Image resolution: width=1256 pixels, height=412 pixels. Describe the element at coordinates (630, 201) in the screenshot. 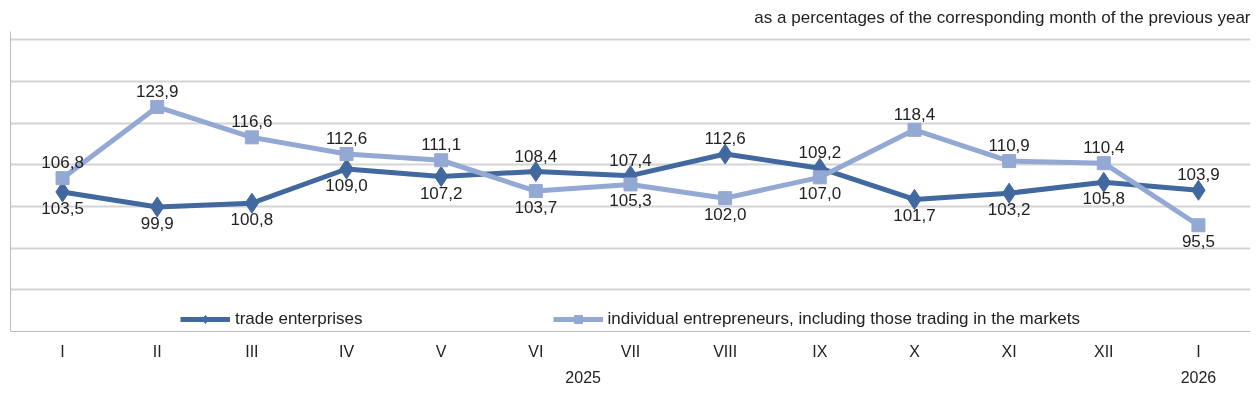

I see `data-label: 105,3` at that location.